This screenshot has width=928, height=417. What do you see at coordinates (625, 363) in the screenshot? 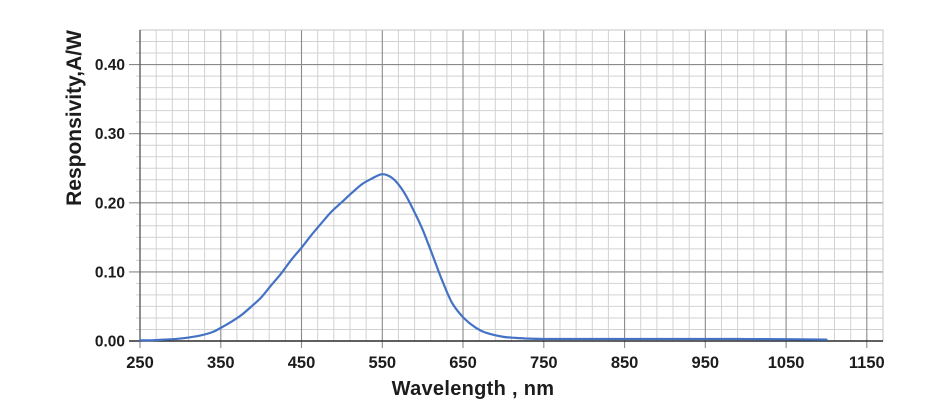
I see `x-tick-label: 850` at bounding box center [625, 363].